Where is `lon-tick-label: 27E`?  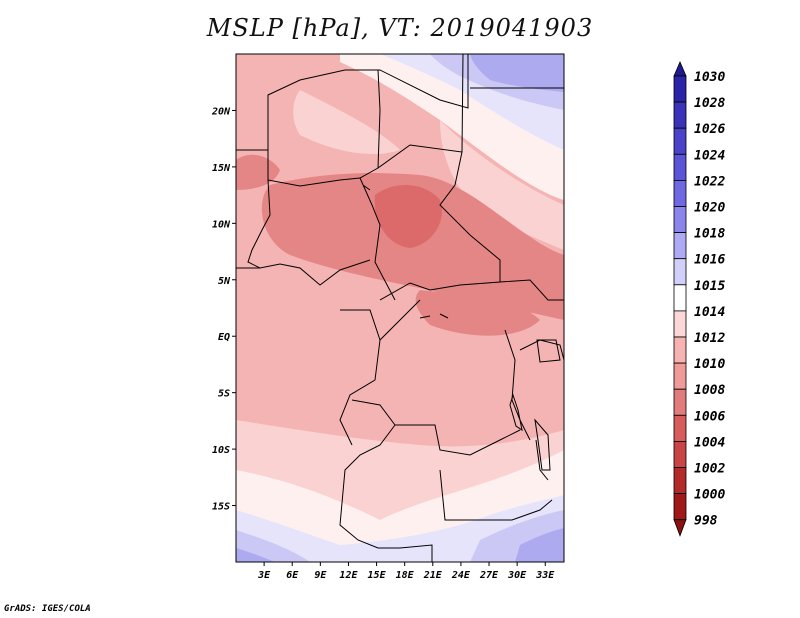 lon-tick-label: 27E is located at coordinates (489, 575).